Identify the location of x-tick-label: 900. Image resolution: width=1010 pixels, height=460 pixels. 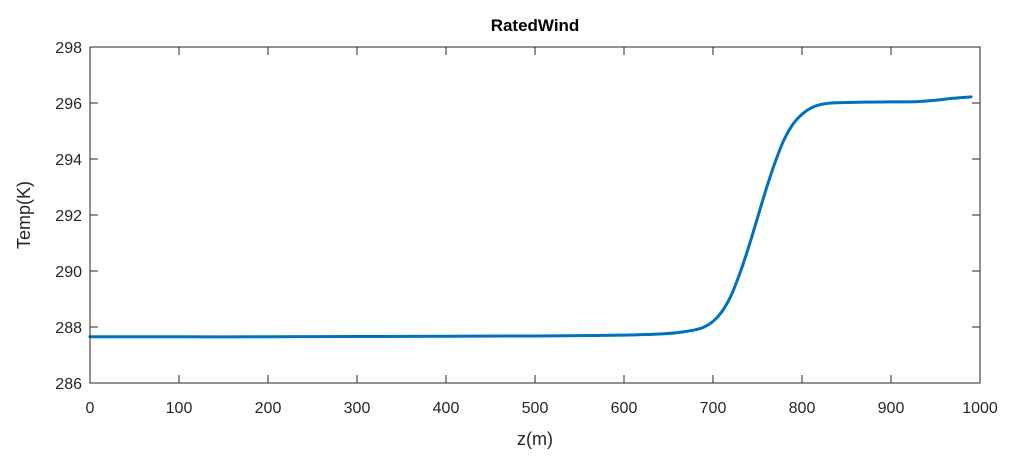
(891, 408).